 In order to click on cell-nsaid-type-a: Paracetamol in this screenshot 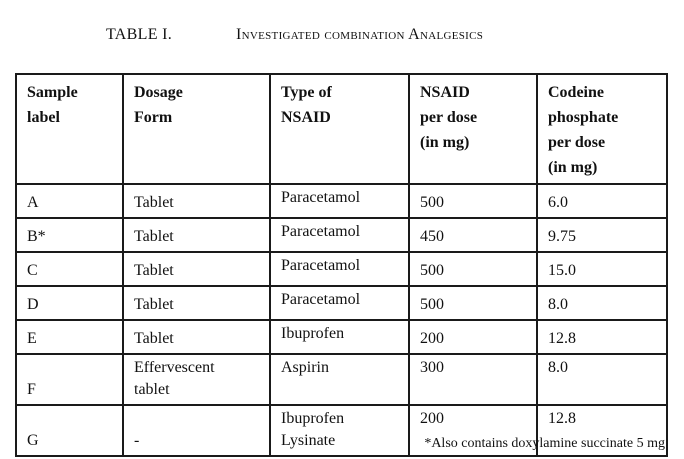, I will do `click(339, 201)`.